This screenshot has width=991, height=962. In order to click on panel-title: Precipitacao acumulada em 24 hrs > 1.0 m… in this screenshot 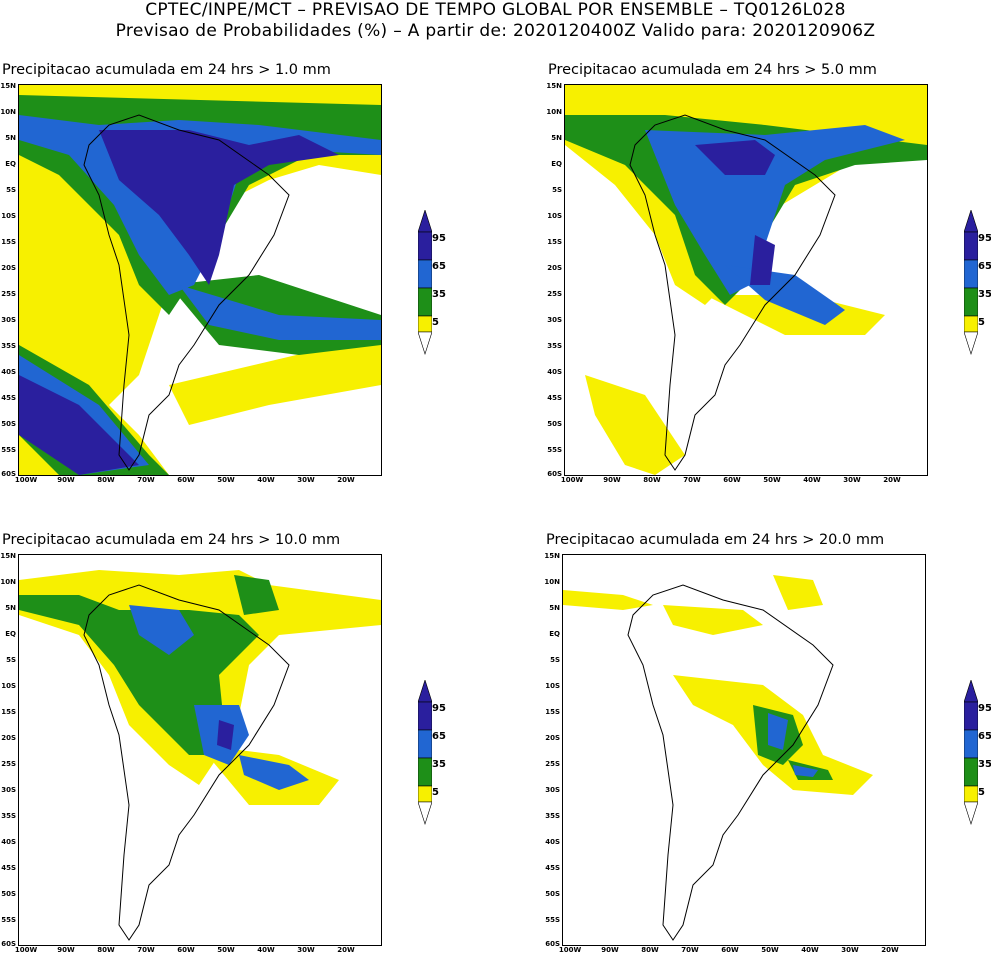, I will do `click(166, 70)`.